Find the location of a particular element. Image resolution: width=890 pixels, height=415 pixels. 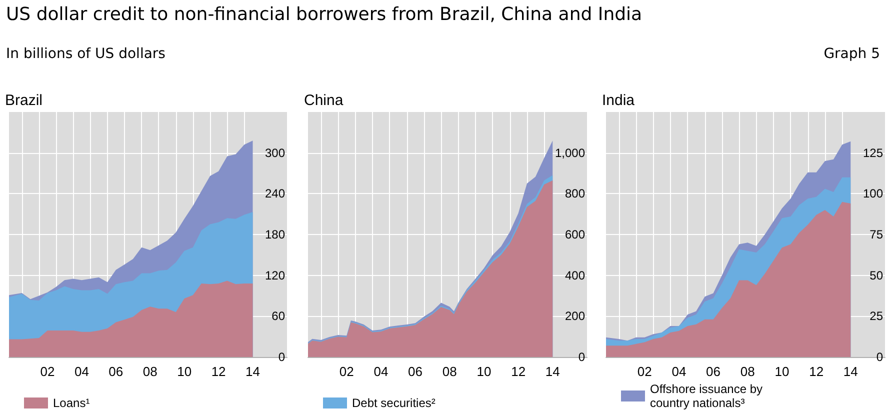

y-tick-label: 300 is located at coordinates (275, 153).